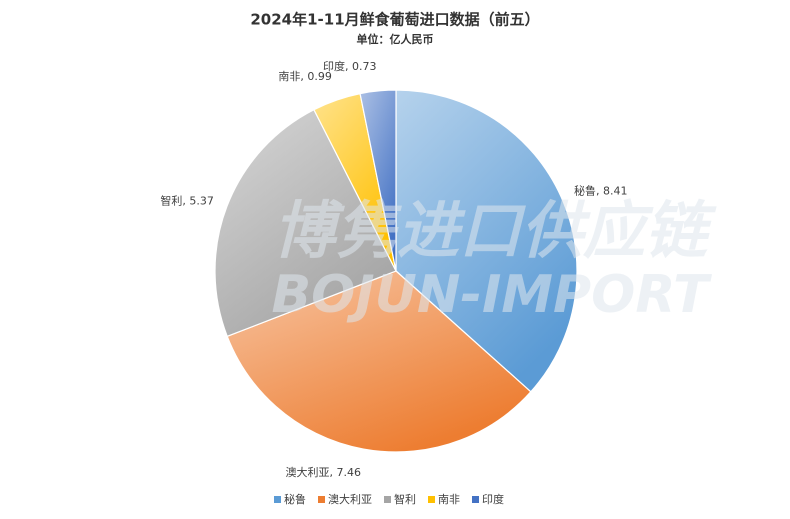 The width and height of the screenshot is (790, 519). I want to click on legend-label: 澳大利亚, so click(350, 499).